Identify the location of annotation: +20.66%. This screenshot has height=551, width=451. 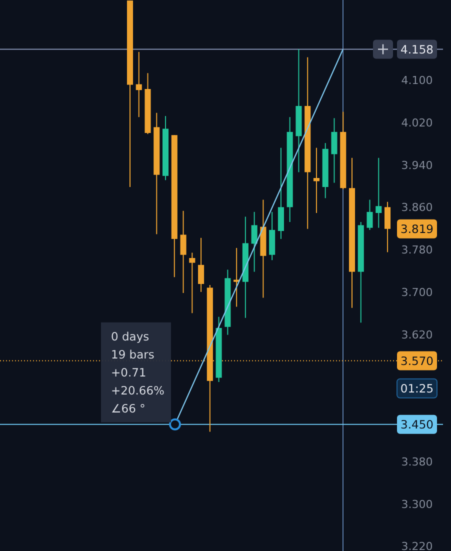
(138, 390).